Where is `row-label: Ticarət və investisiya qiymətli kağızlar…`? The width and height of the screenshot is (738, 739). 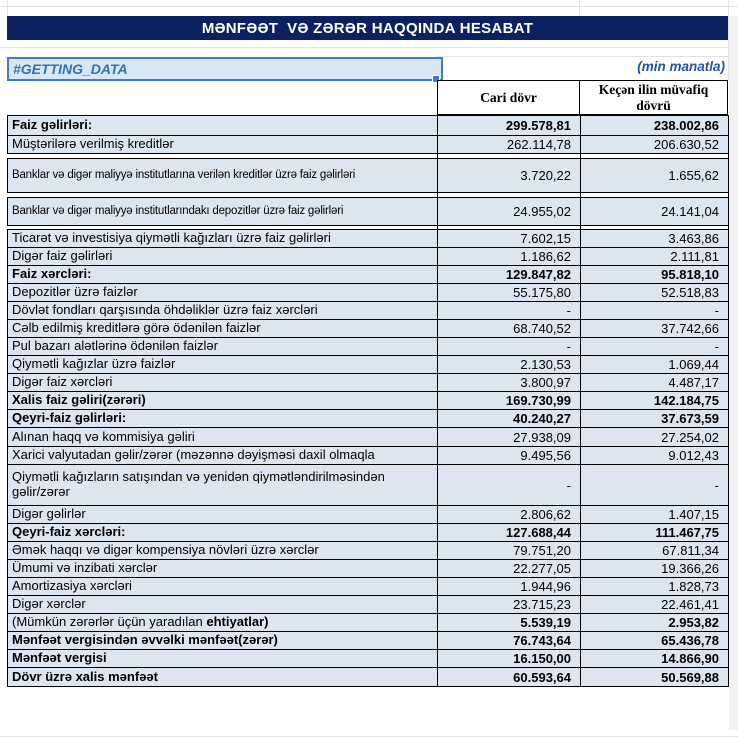
row-label: Ticarət və investisiya qiymətli kağızlar… is located at coordinates (222, 238).